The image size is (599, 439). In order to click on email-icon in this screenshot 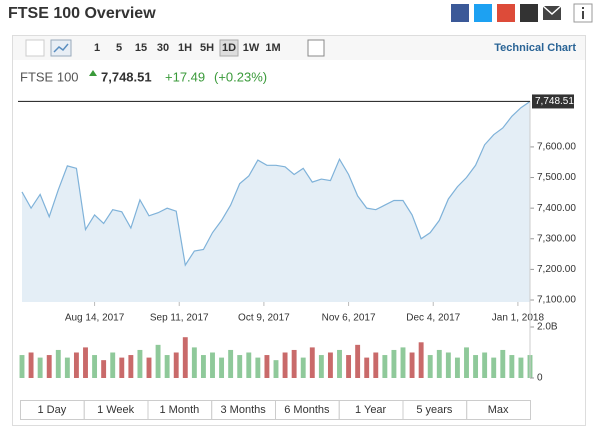, I will do `click(552, 10)`.